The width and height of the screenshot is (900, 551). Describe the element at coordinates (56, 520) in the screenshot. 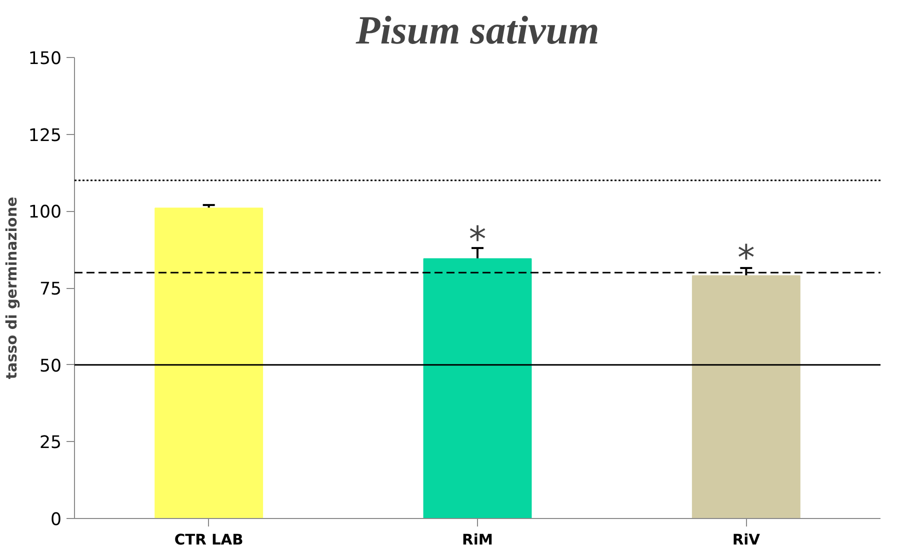

I see `y-tick-label: 0` at that location.